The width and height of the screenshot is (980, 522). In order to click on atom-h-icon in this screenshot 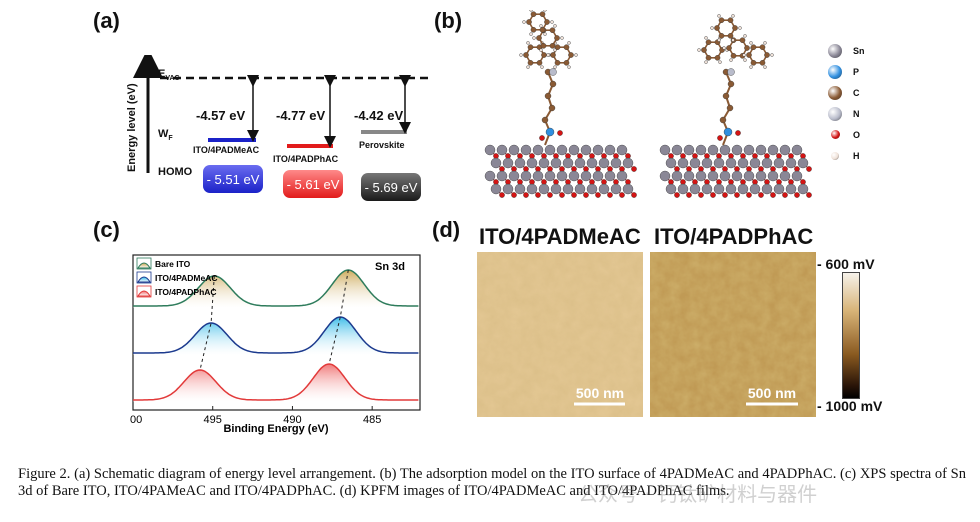, I will do `click(835, 155)`.